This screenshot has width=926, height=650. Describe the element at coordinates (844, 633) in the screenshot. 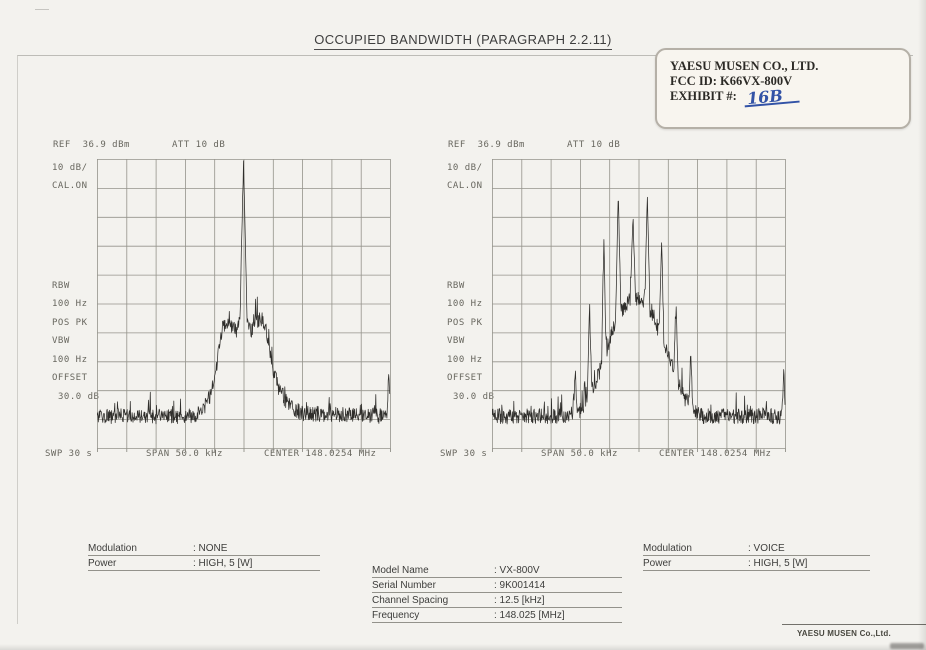

I see `footer-company: YAESU MUSEN Co.,Ltd.` at that location.